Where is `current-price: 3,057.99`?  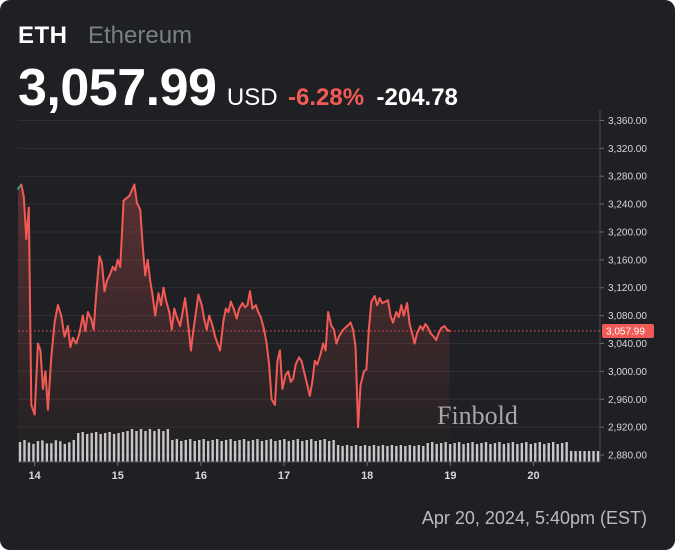 current-price: 3,057.99 is located at coordinates (117, 88).